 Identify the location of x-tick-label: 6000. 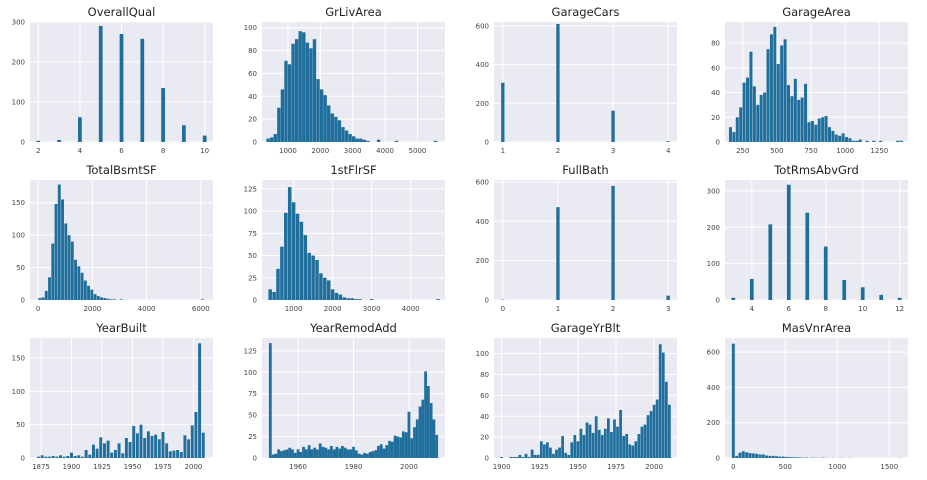
(201, 309).